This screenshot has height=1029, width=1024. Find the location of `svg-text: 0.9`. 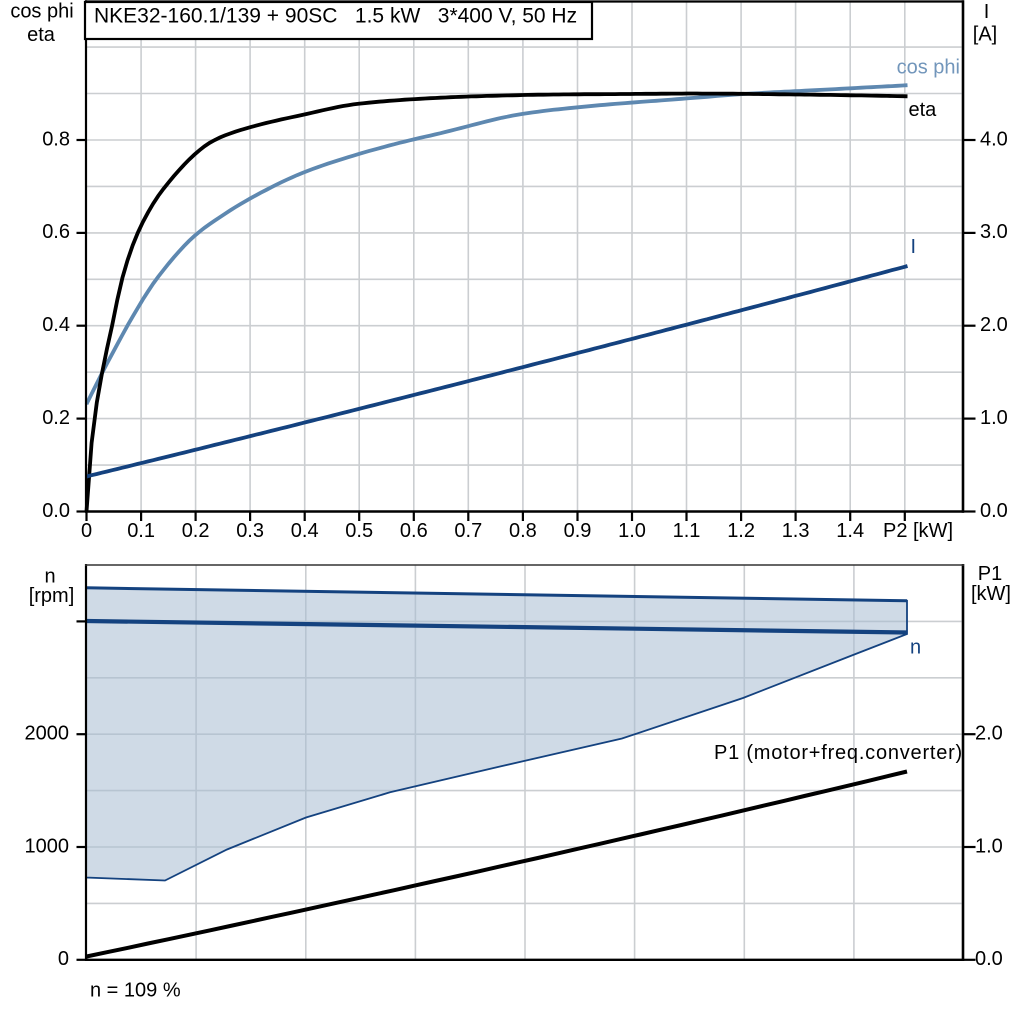

svg-text: 0.9 is located at coordinates (578, 531).